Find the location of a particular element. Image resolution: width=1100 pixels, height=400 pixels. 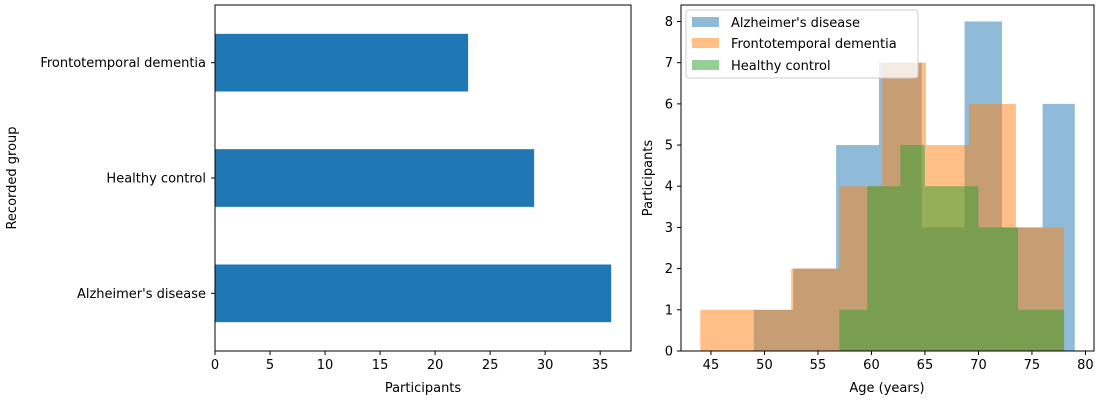

legend-label-alzheimers: Alzheimer's disease is located at coordinates (795, 23).